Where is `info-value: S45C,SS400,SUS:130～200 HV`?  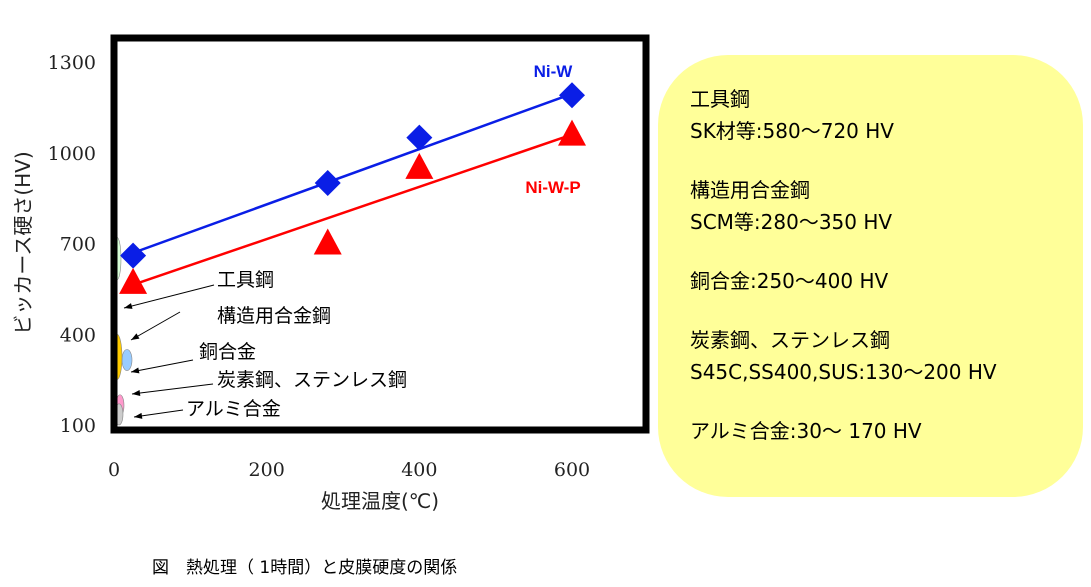
info-value: S45C,SS400,SUS:130～200 HV is located at coordinates (843, 372).